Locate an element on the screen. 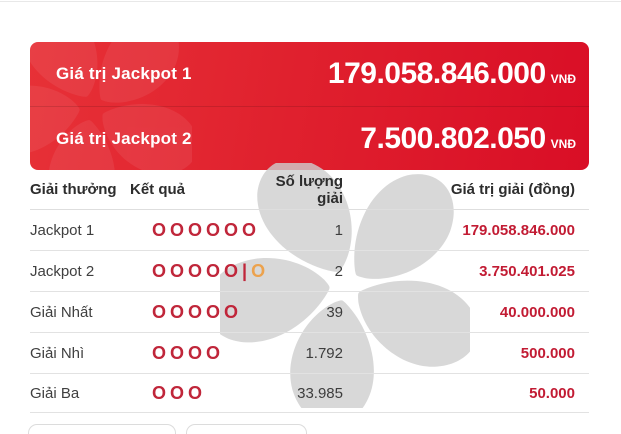  winner-count: 1 is located at coordinates (338, 230).